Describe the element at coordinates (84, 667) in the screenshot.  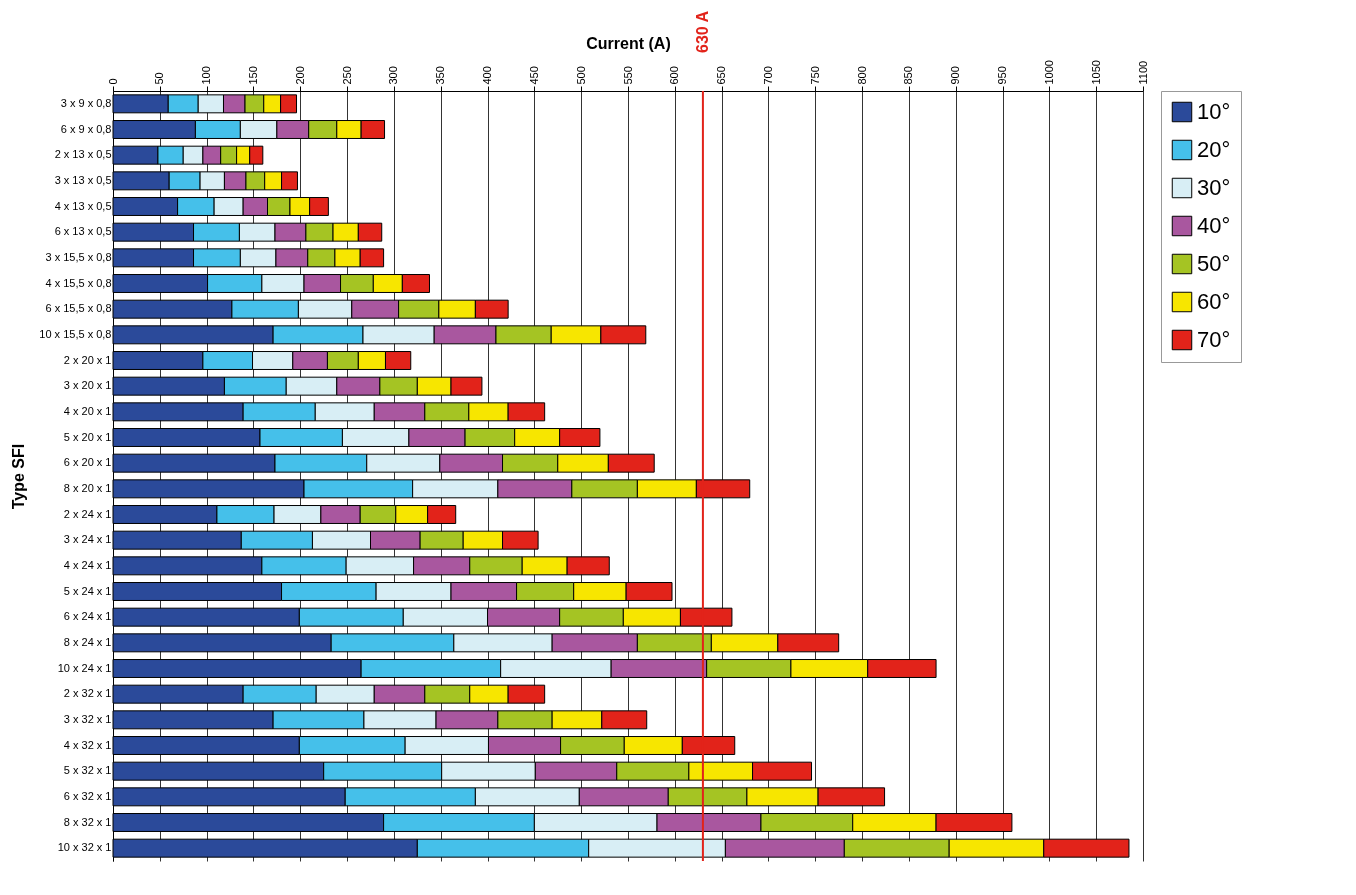
I see `y-tick-label: 10 x 24 x 1` at that location.